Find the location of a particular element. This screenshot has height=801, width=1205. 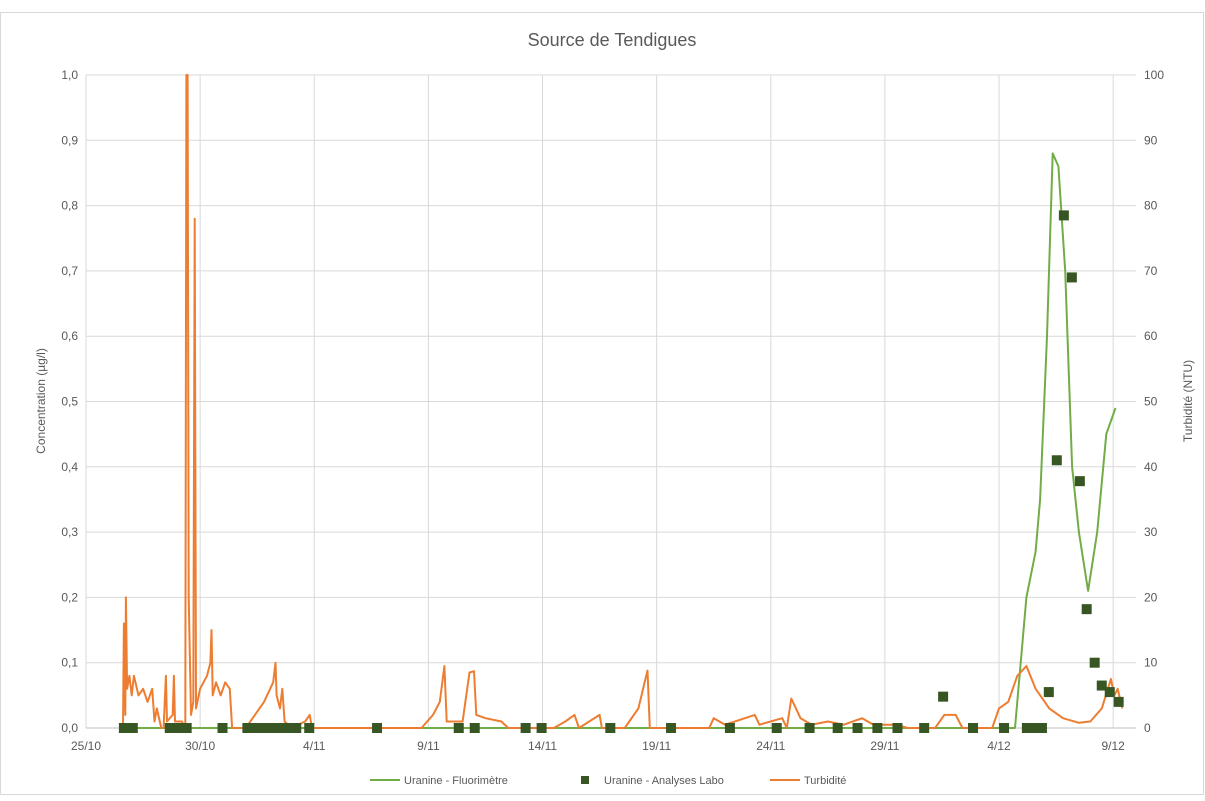

x-tick-label: 29/11 is located at coordinates (884, 746).